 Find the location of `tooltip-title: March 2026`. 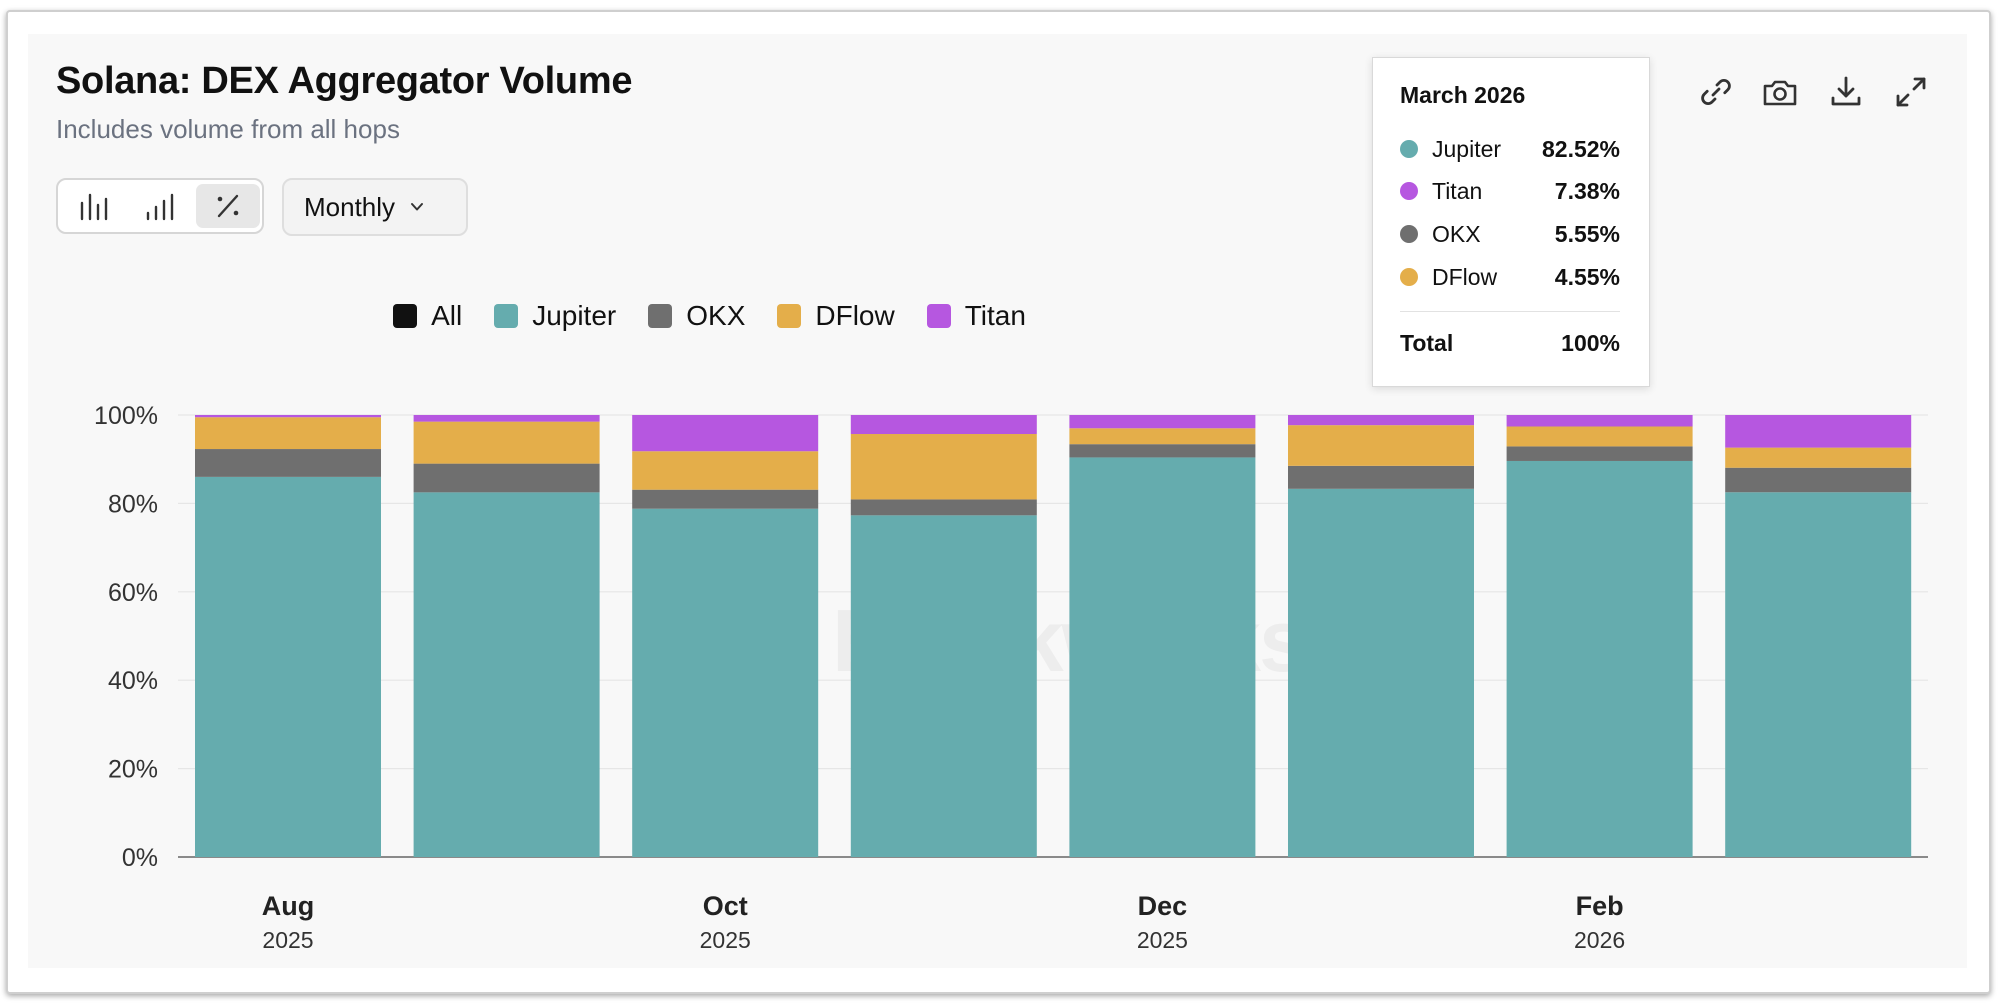

tooltip-title: March 2026 is located at coordinates (1463, 95).